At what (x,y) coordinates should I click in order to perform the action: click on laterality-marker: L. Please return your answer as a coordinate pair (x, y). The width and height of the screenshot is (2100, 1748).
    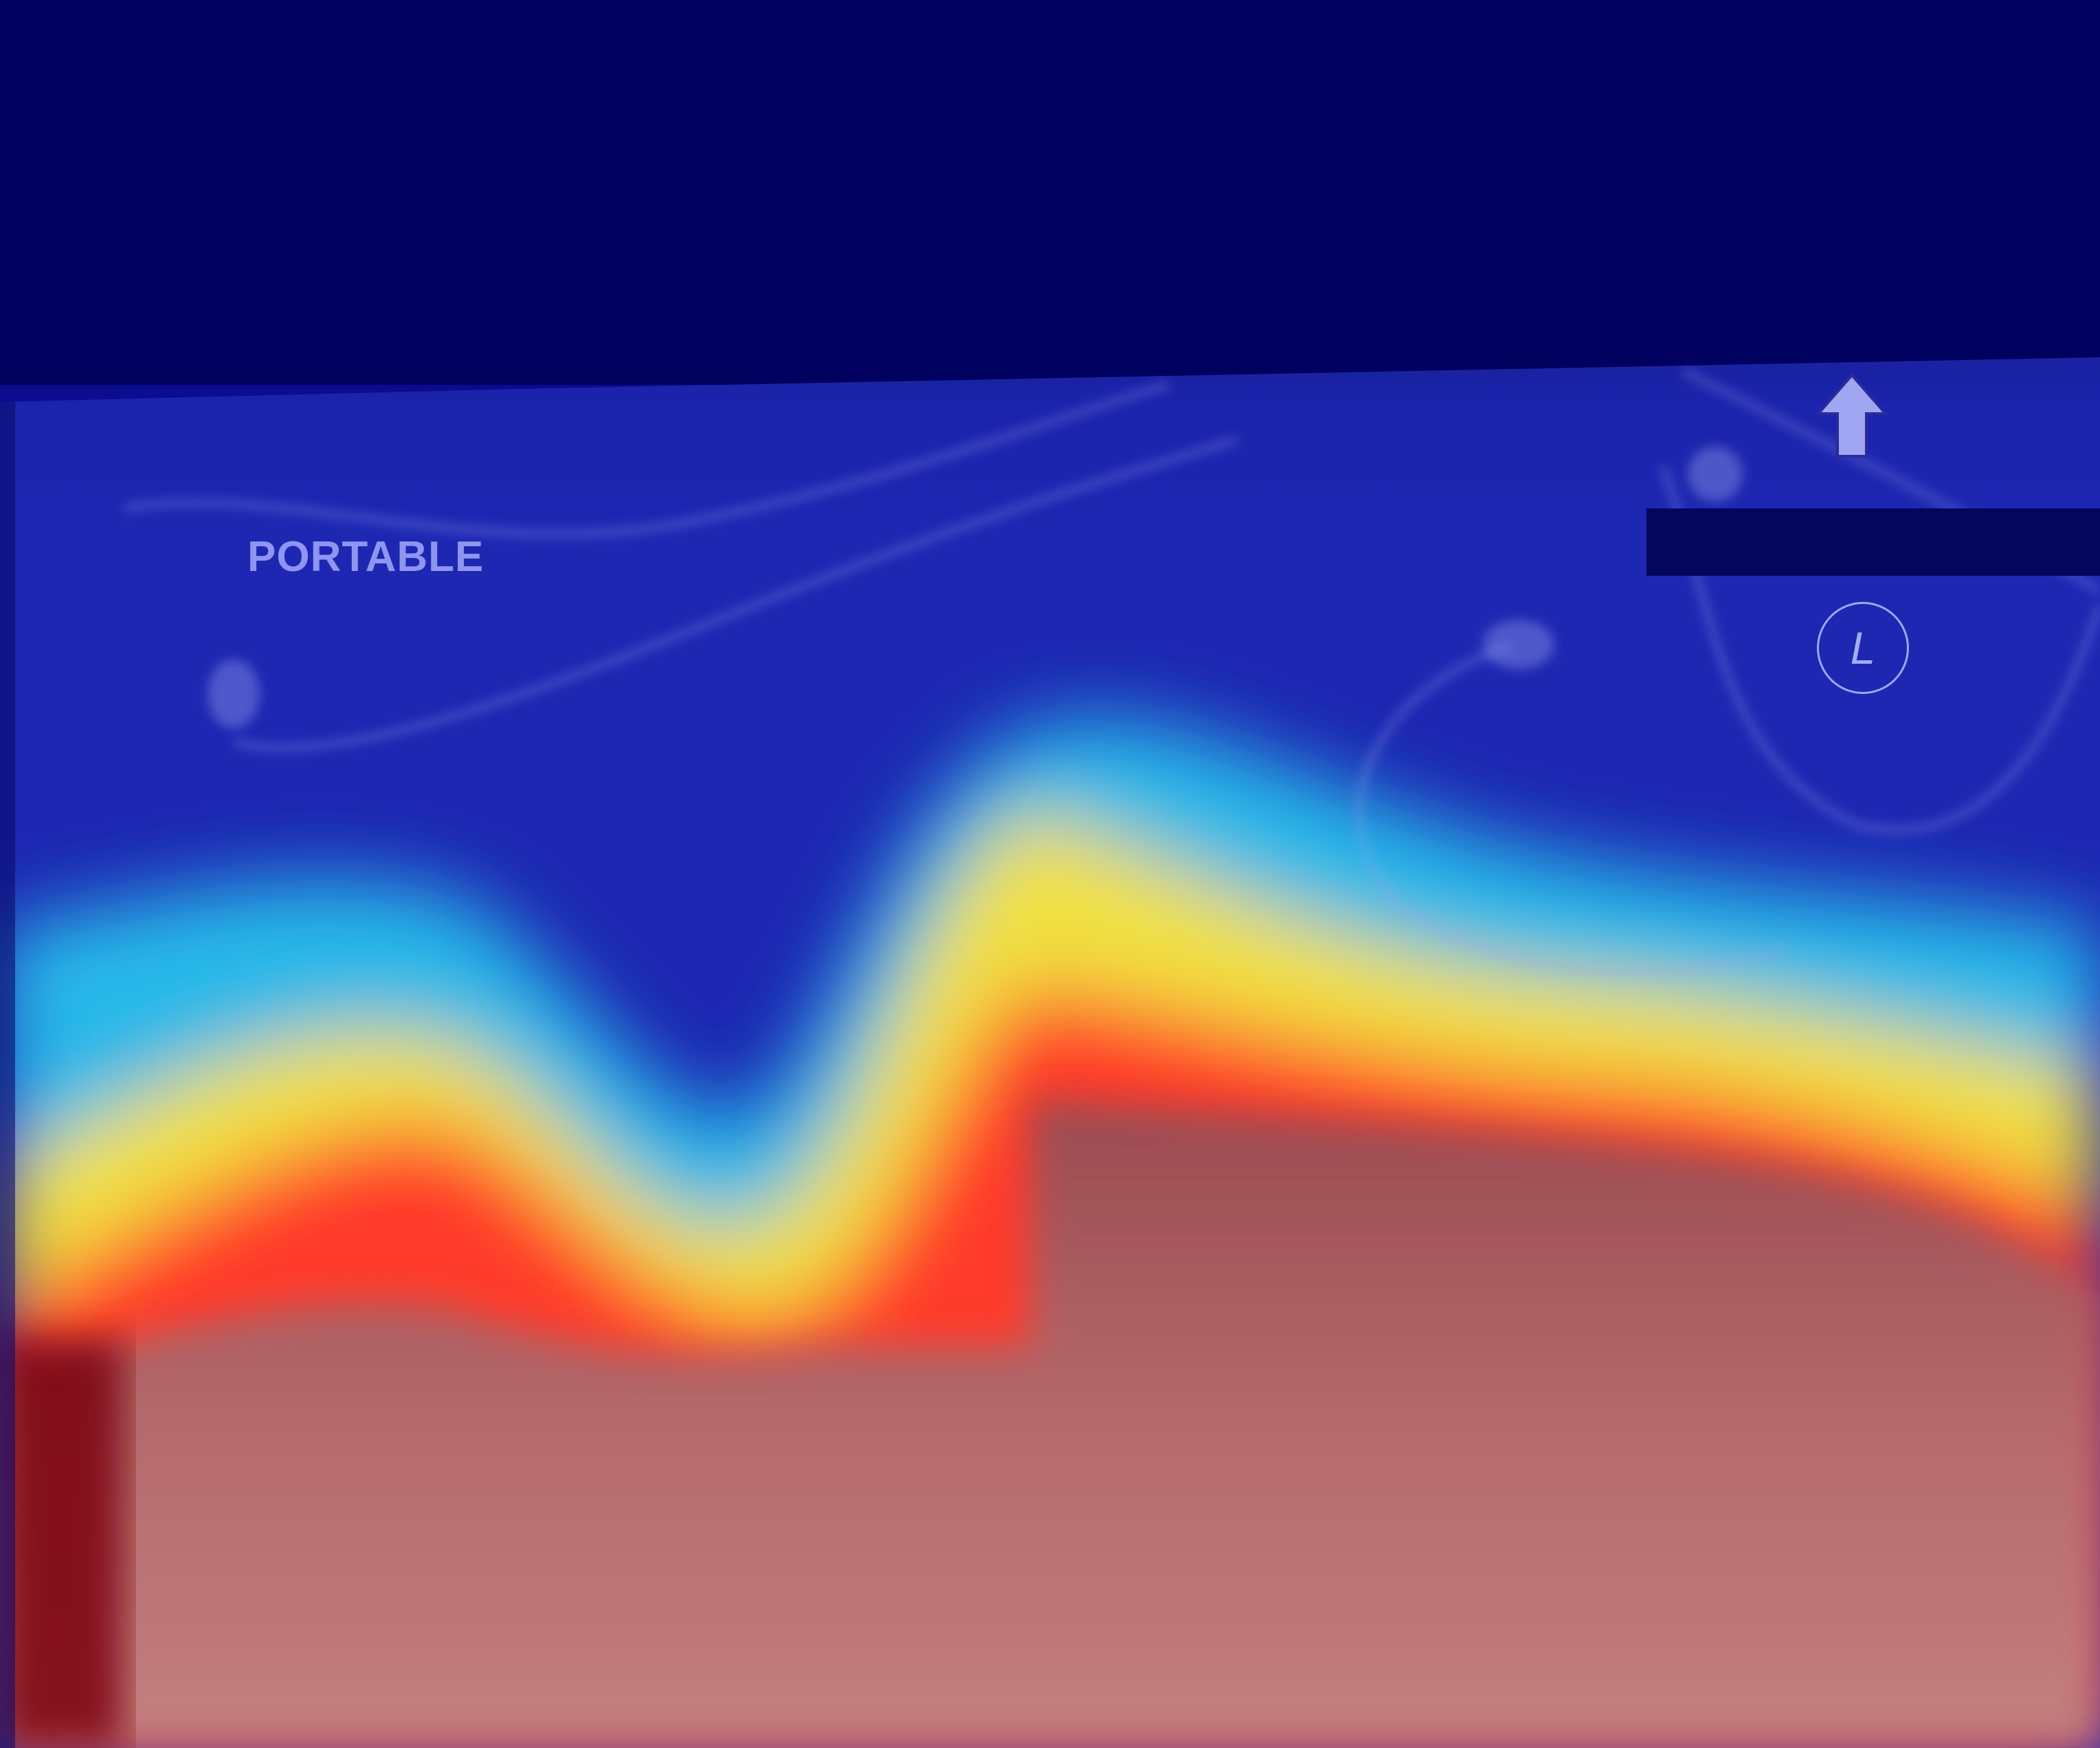
    Looking at the image, I should click on (1863, 648).